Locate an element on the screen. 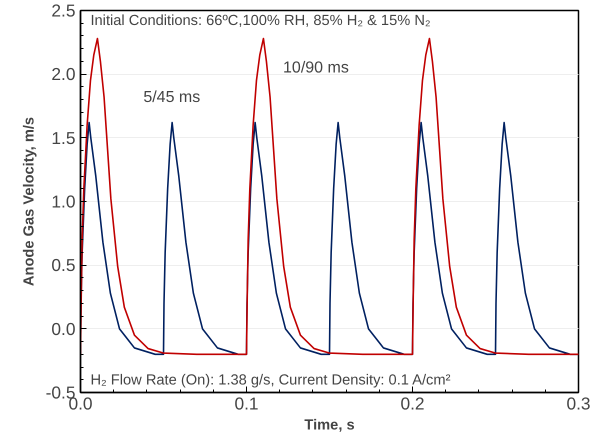  y-tick-label: 1.5 is located at coordinates (63, 138).